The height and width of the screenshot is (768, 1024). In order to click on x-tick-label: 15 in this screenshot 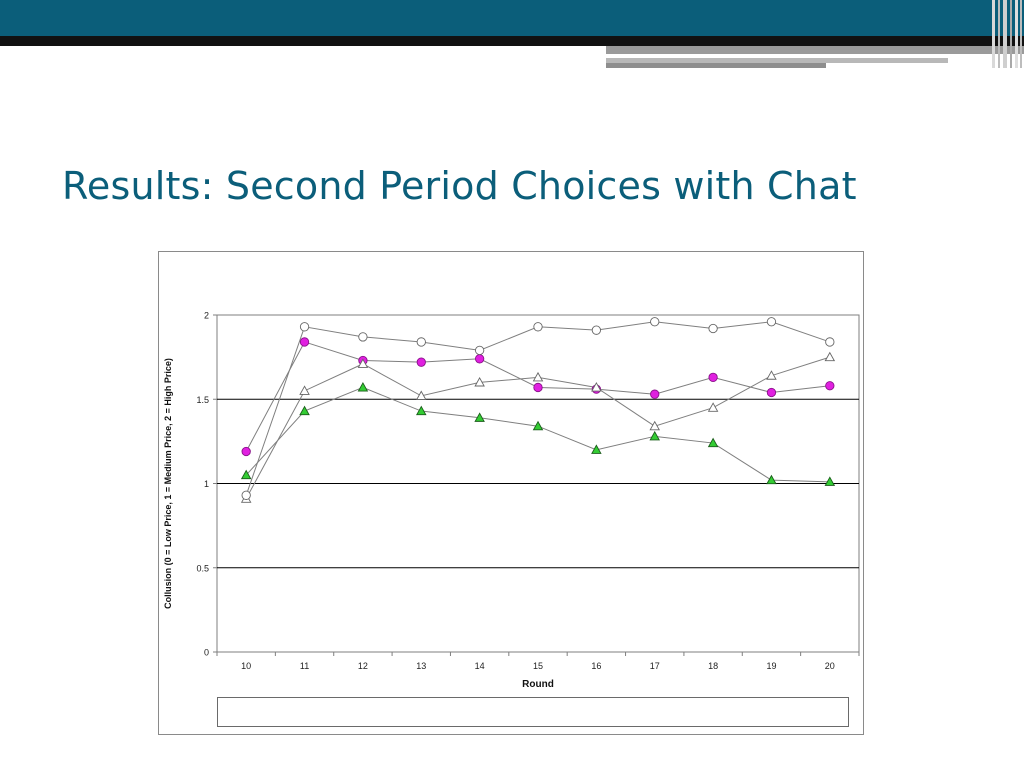, I will do `click(538, 666)`.